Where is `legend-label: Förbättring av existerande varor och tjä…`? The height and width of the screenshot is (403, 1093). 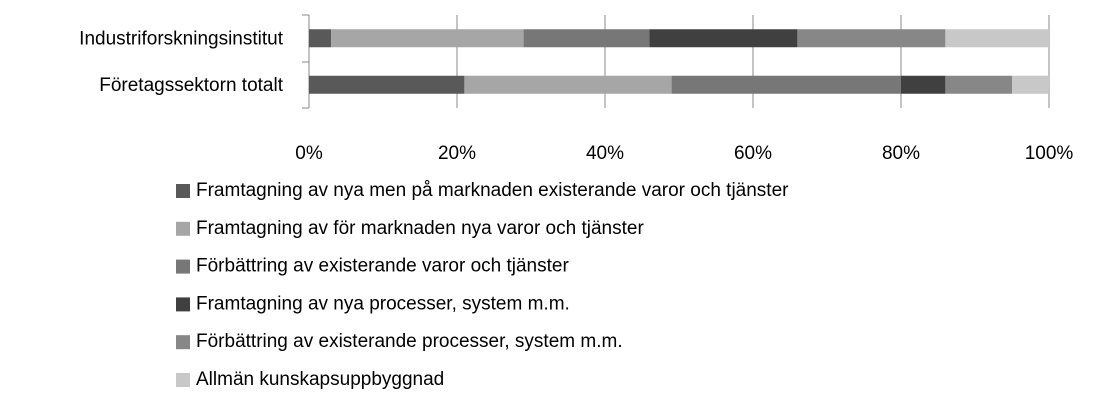
legend-label: Förbättring av existerande varor och tjä… is located at coordinates (382, 266).